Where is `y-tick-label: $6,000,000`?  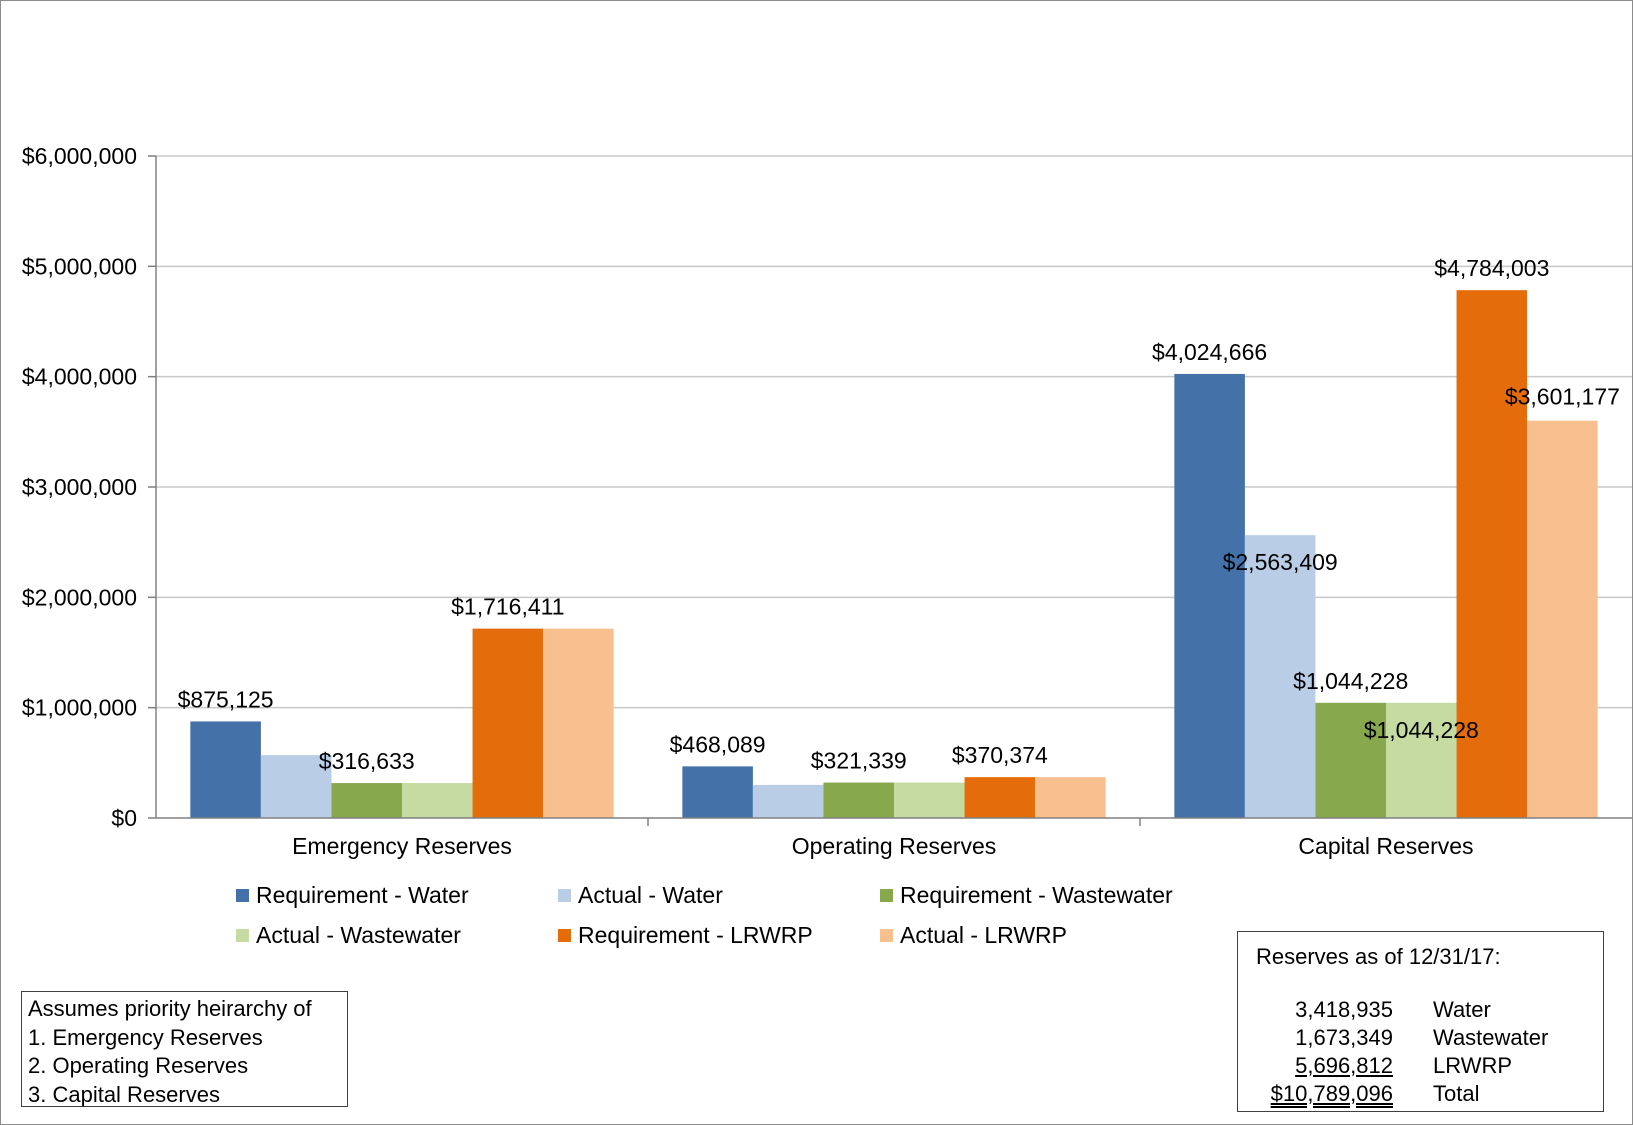 y-tick-label: $6,000,000 is located at coordinates (79, 156).